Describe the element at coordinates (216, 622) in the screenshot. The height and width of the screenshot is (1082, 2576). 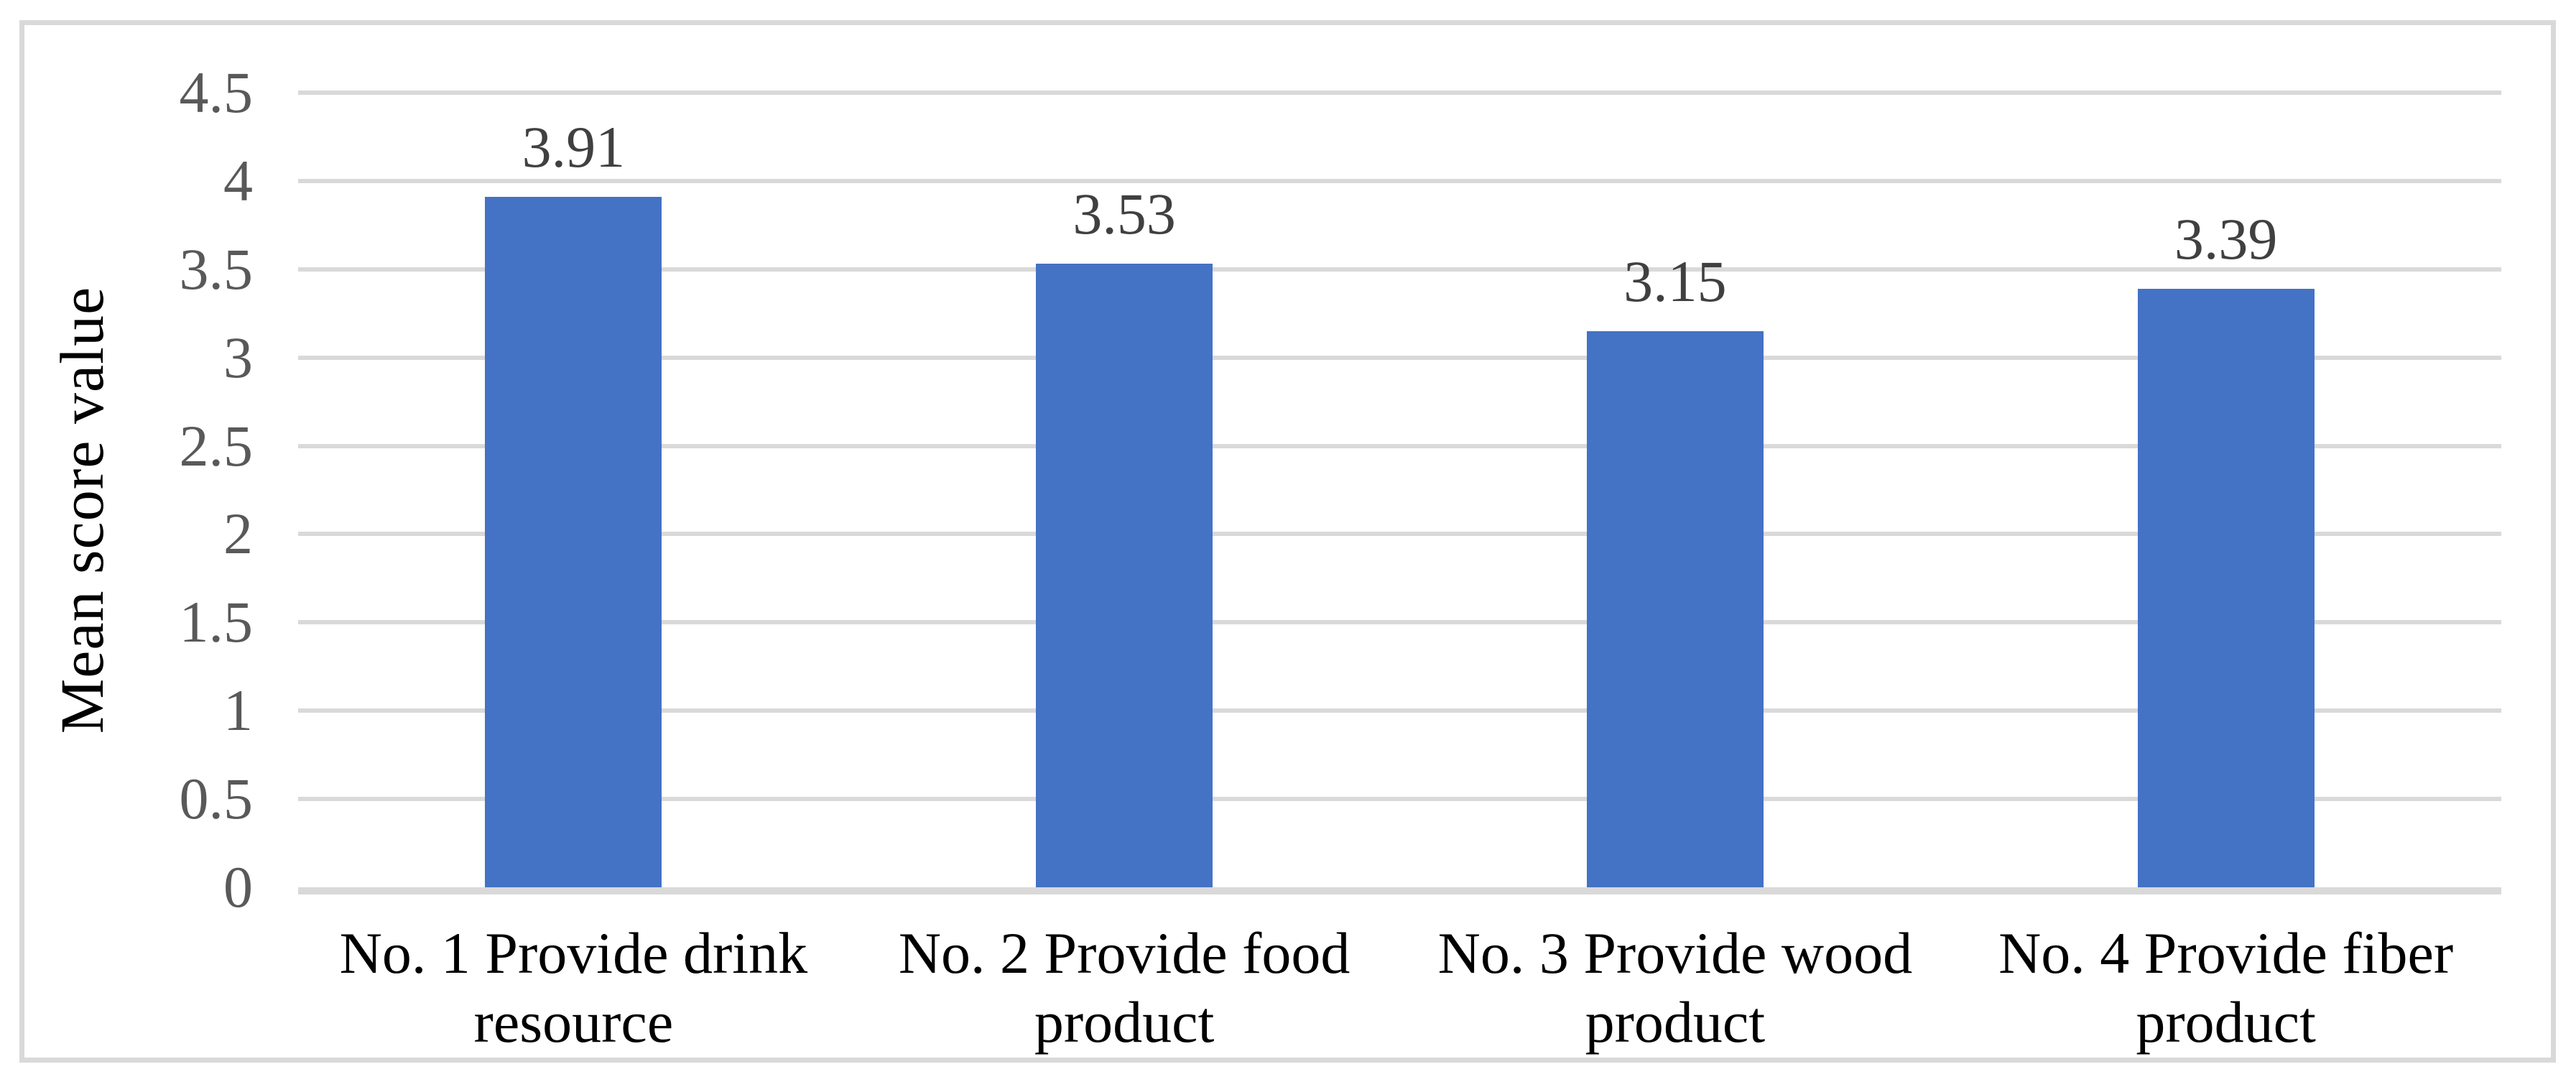
I see `y-tick-label: 1.5` at that location.